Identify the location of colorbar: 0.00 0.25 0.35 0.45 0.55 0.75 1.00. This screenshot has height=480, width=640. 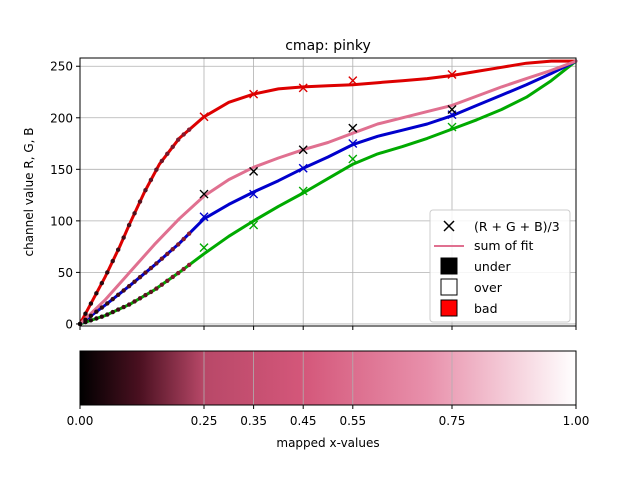
(328, 389).